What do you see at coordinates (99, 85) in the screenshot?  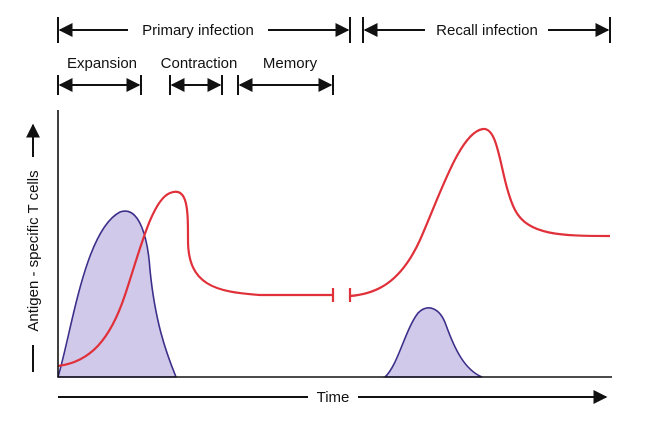 I see `expansion-span` at bounding box center [99, 85].